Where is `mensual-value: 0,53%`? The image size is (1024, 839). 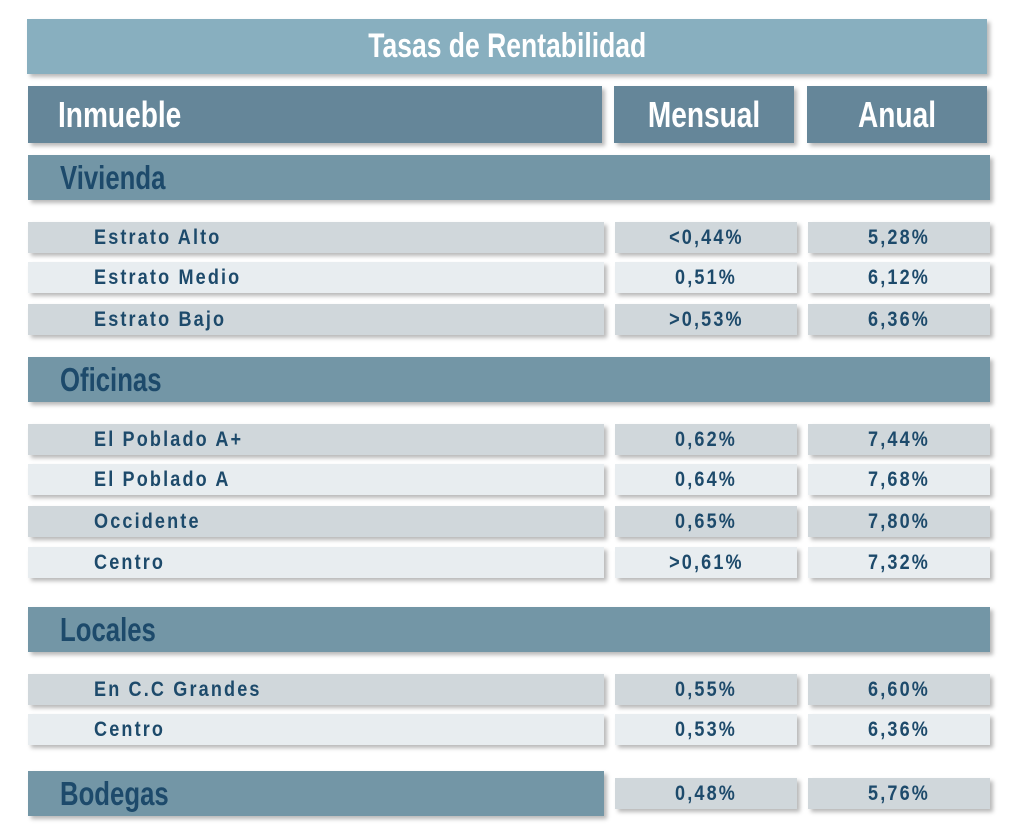 mensual-value: 0,53% is located at coordinates (706, 729).